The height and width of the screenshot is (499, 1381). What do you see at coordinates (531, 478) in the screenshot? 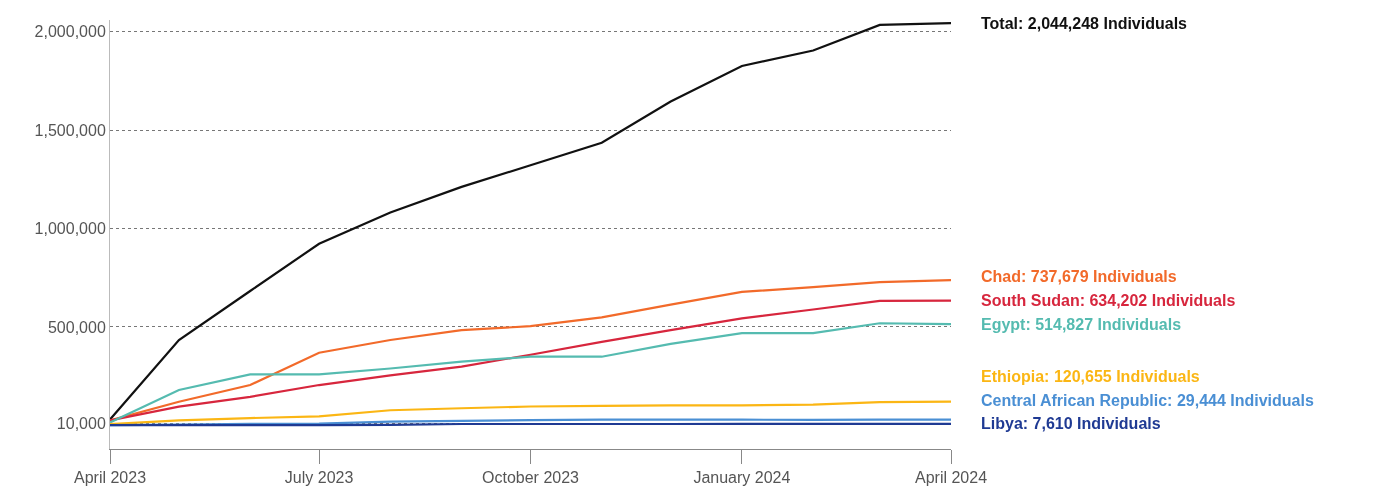
I see `x-tick-label: October 2023` at bounding box center [531, 478].